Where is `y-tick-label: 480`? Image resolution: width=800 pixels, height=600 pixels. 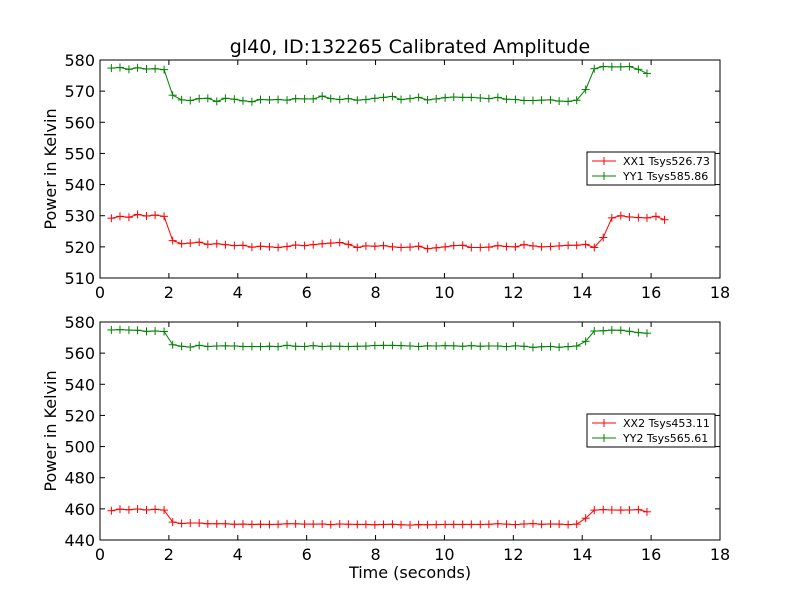
y-tick-label: 480 is located at coordinates (79, 478).